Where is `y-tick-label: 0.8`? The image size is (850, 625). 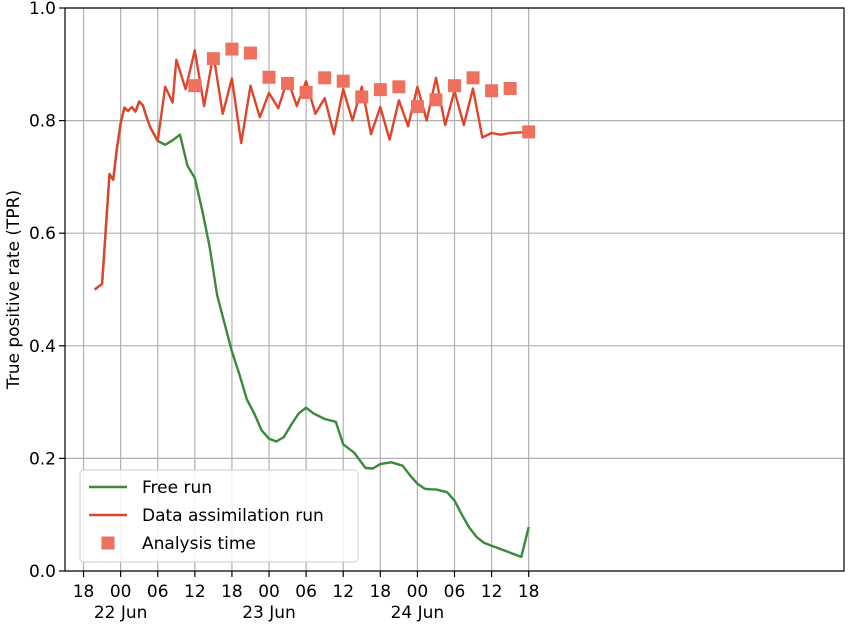
y-tick-label: 0.8 is located at coordinates (42, 122).